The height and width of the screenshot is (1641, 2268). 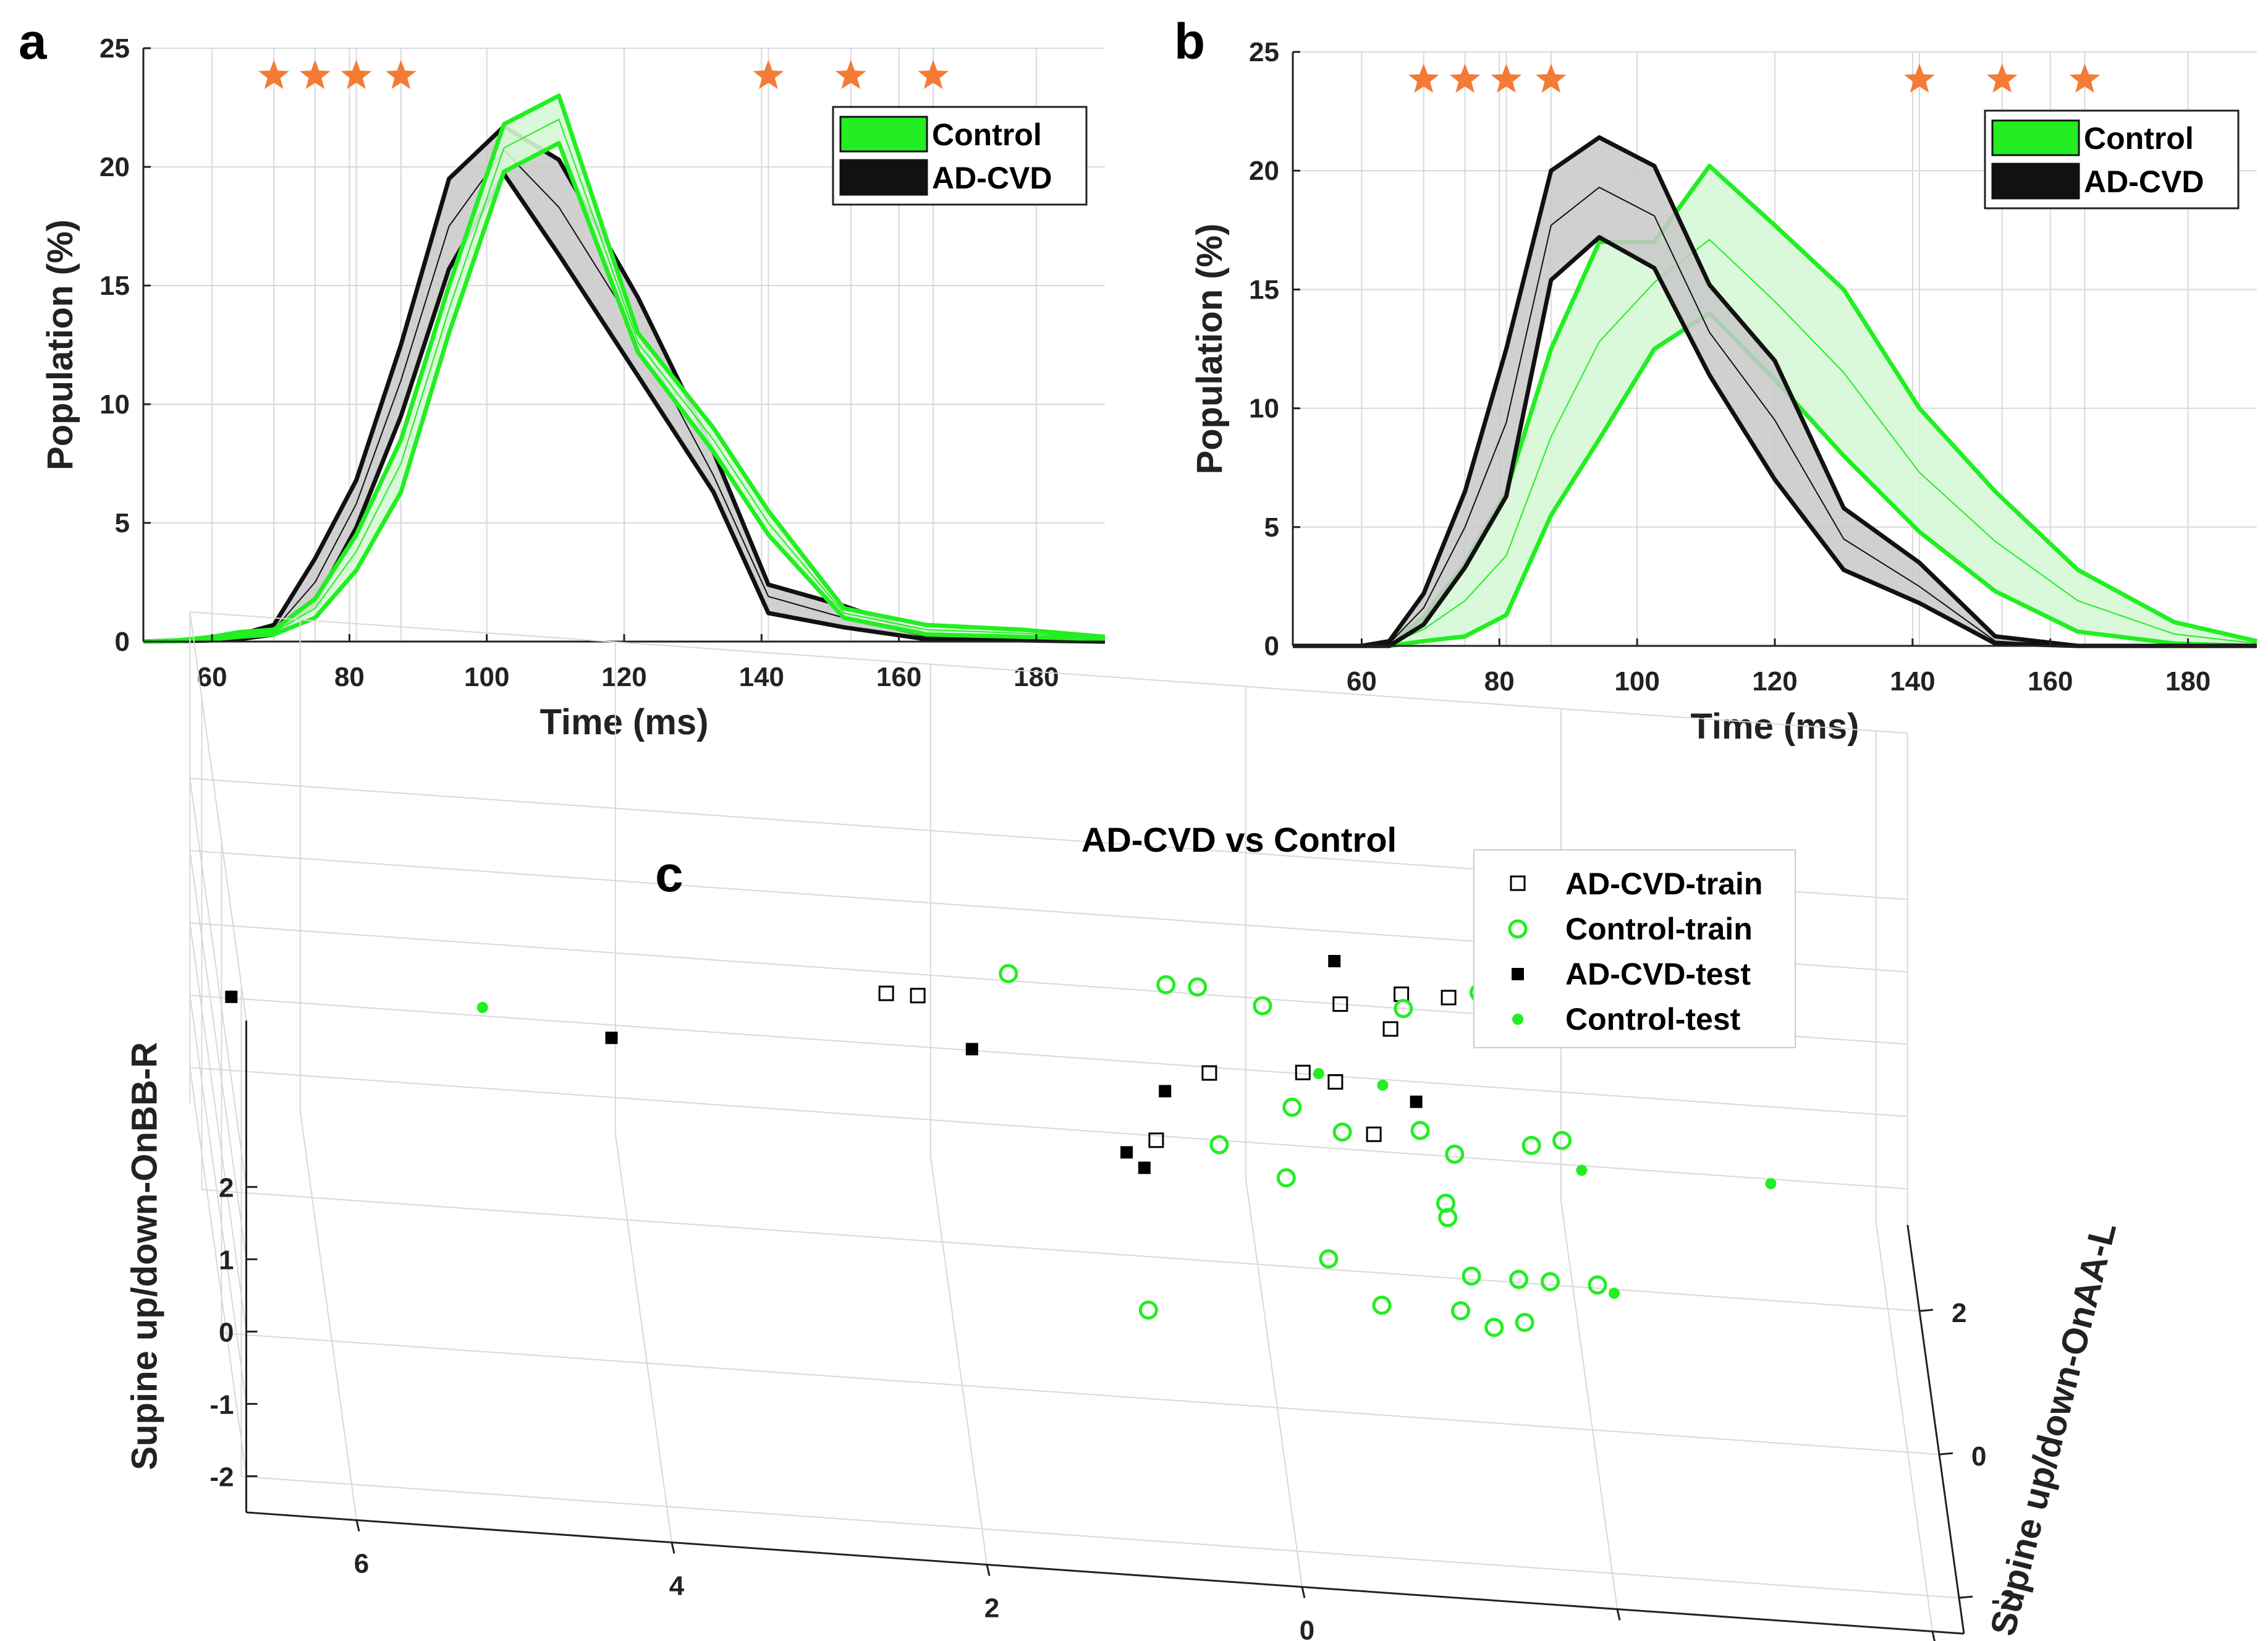 What do you see at coordinates (1636, 681) in the screenshot?
I see `x-tick-label: 100` at bounding box center [1636, 681].